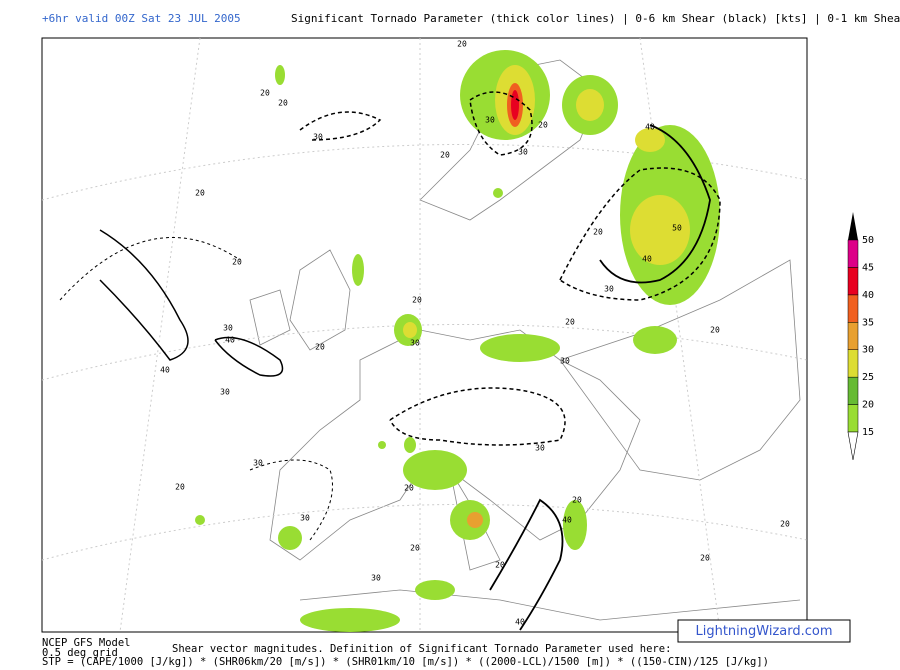 The image size is (900, 670). What do you see at coordinates (677, 228) in the screenshot?
I see `contour-label: 50` at bounding box center [677, 228].